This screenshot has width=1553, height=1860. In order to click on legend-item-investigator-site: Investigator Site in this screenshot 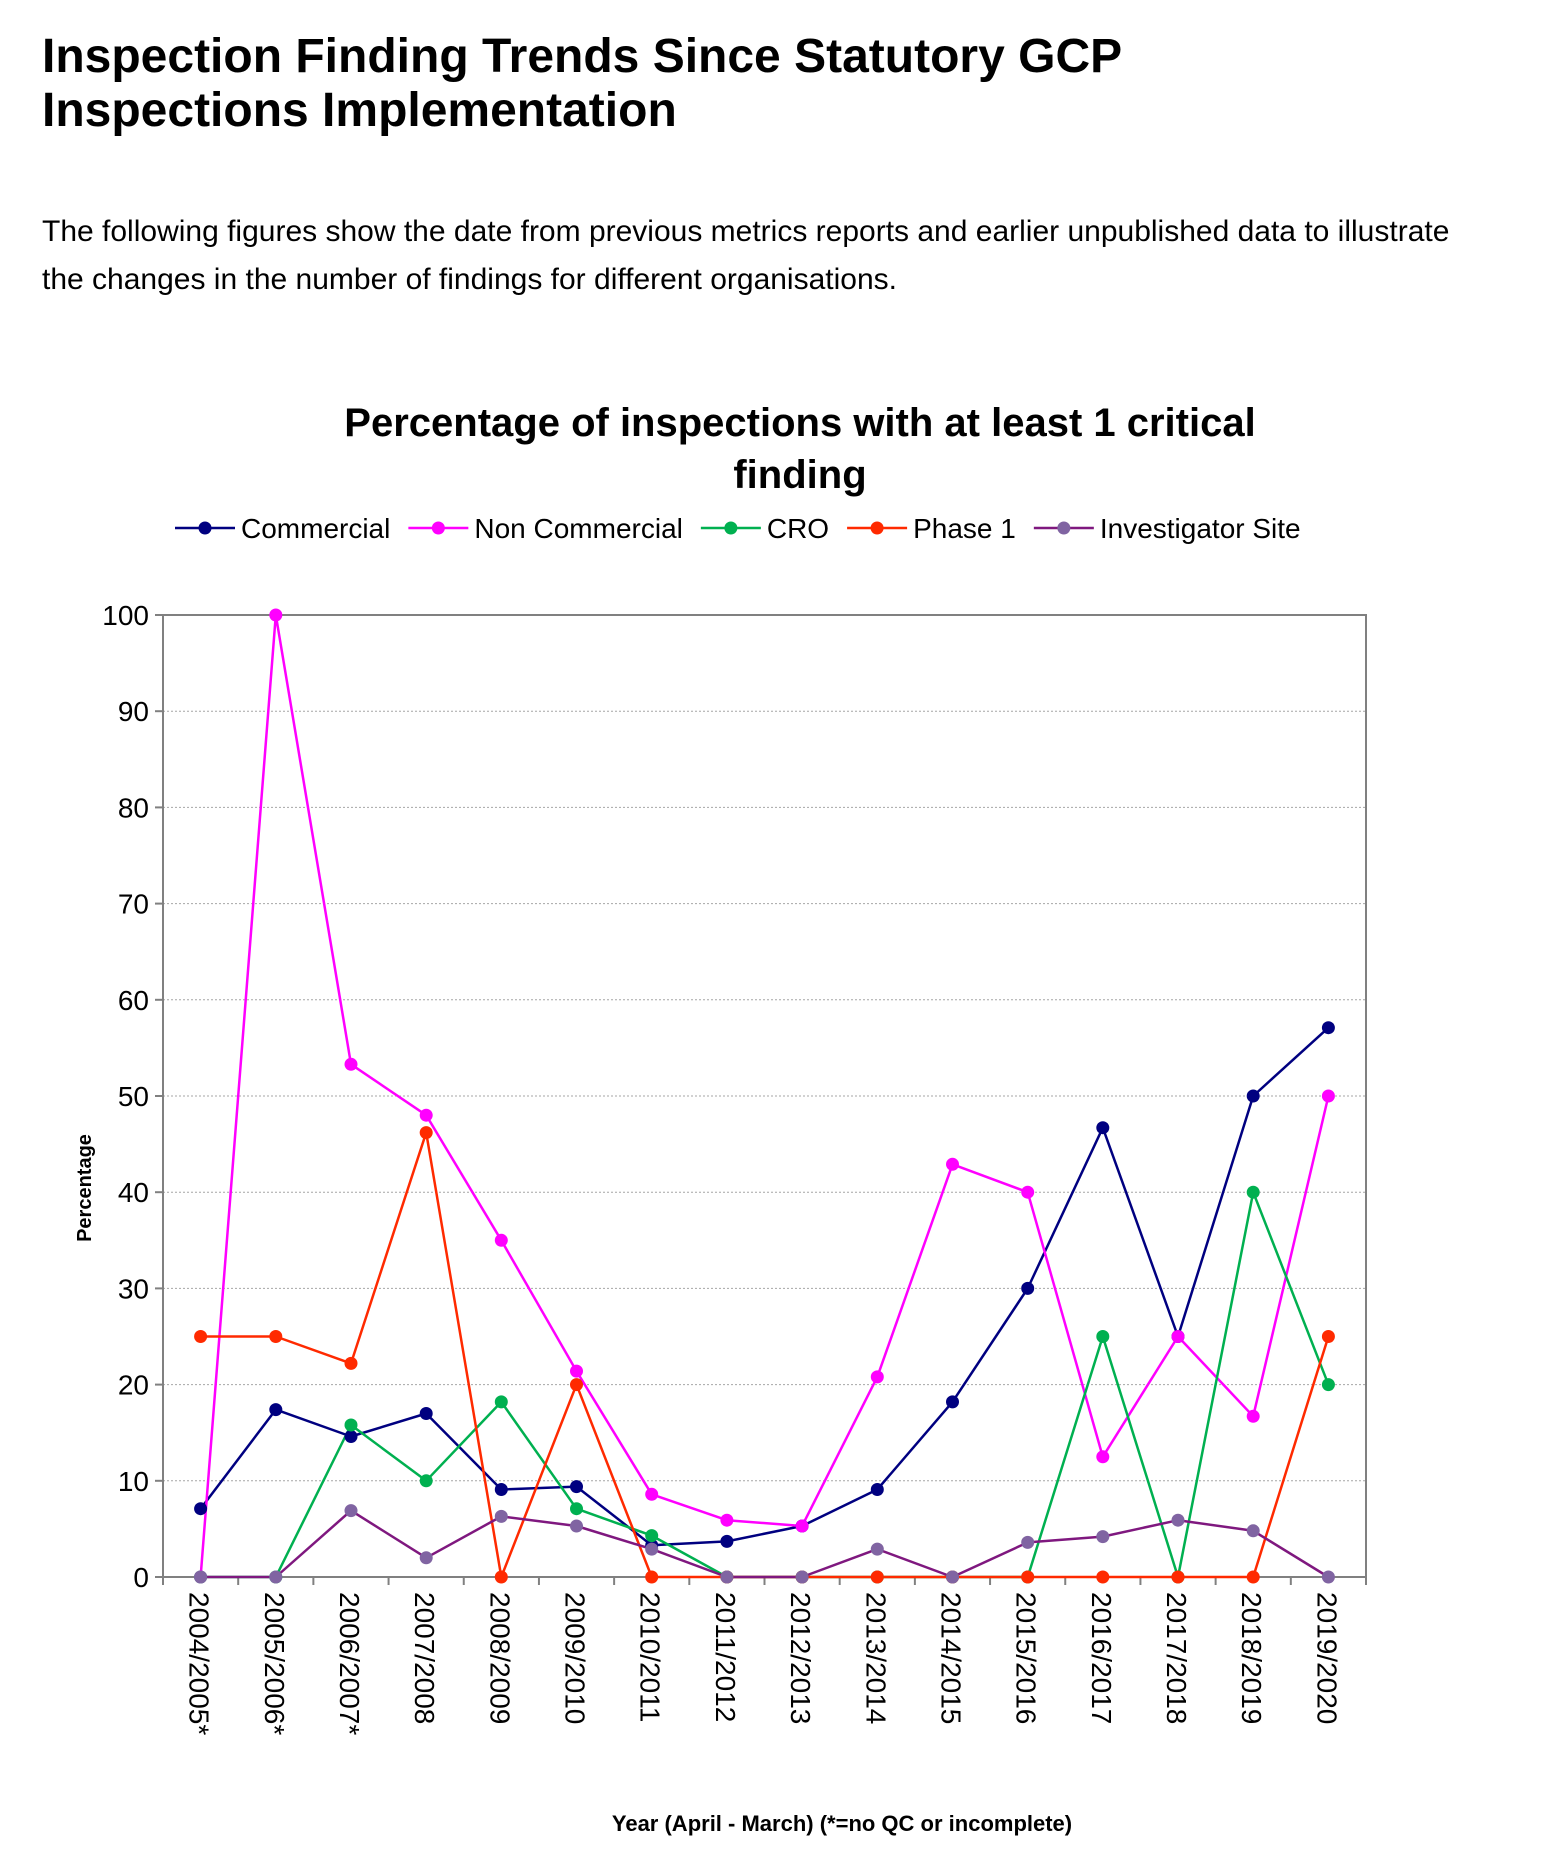, I will do `click(1167, 528)`.